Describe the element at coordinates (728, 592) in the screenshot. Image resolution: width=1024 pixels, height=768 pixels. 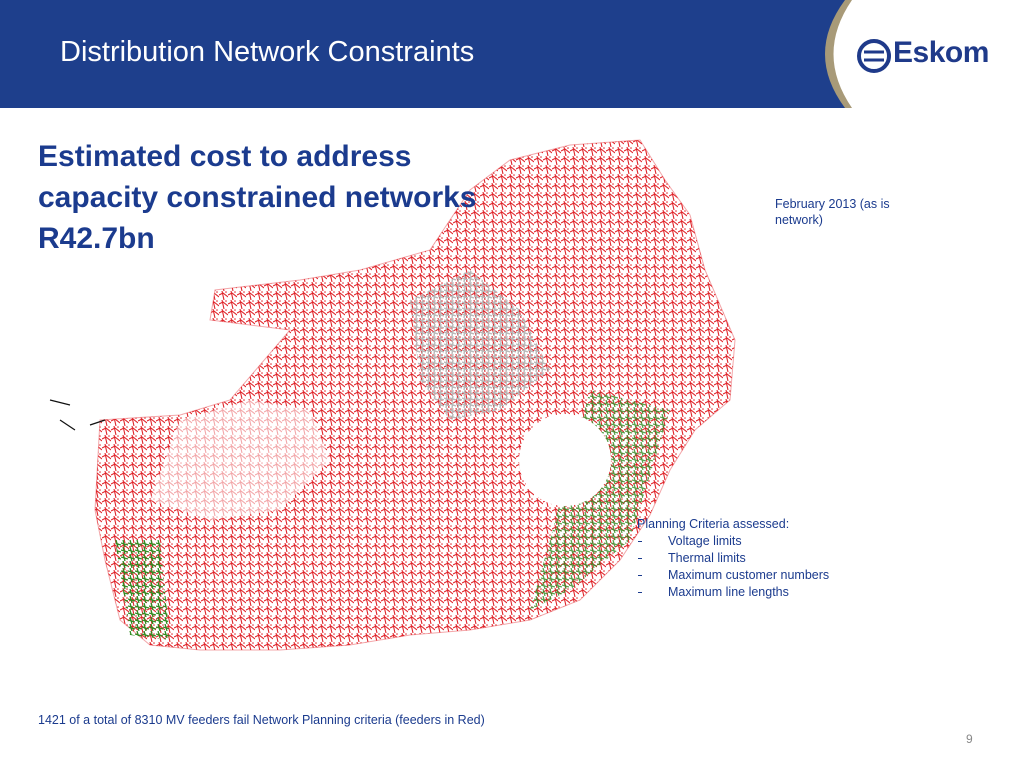
I see `criteria-text: Maximum line lengths` at that location.